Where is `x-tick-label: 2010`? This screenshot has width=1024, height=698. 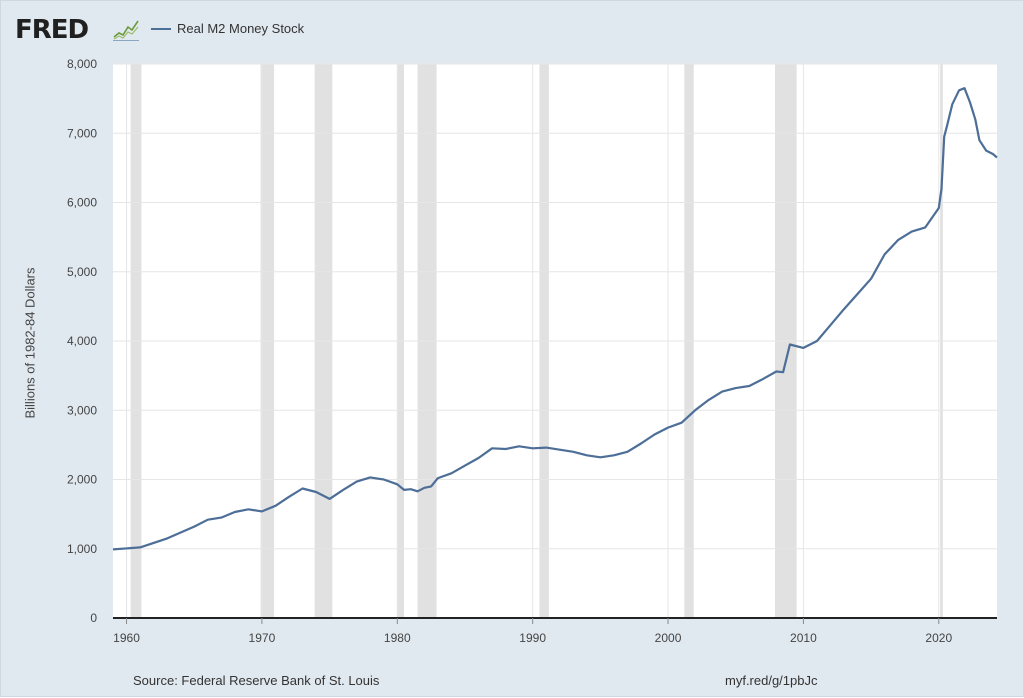
x-tick-label: 2010 is located at coordinates (803, 638).